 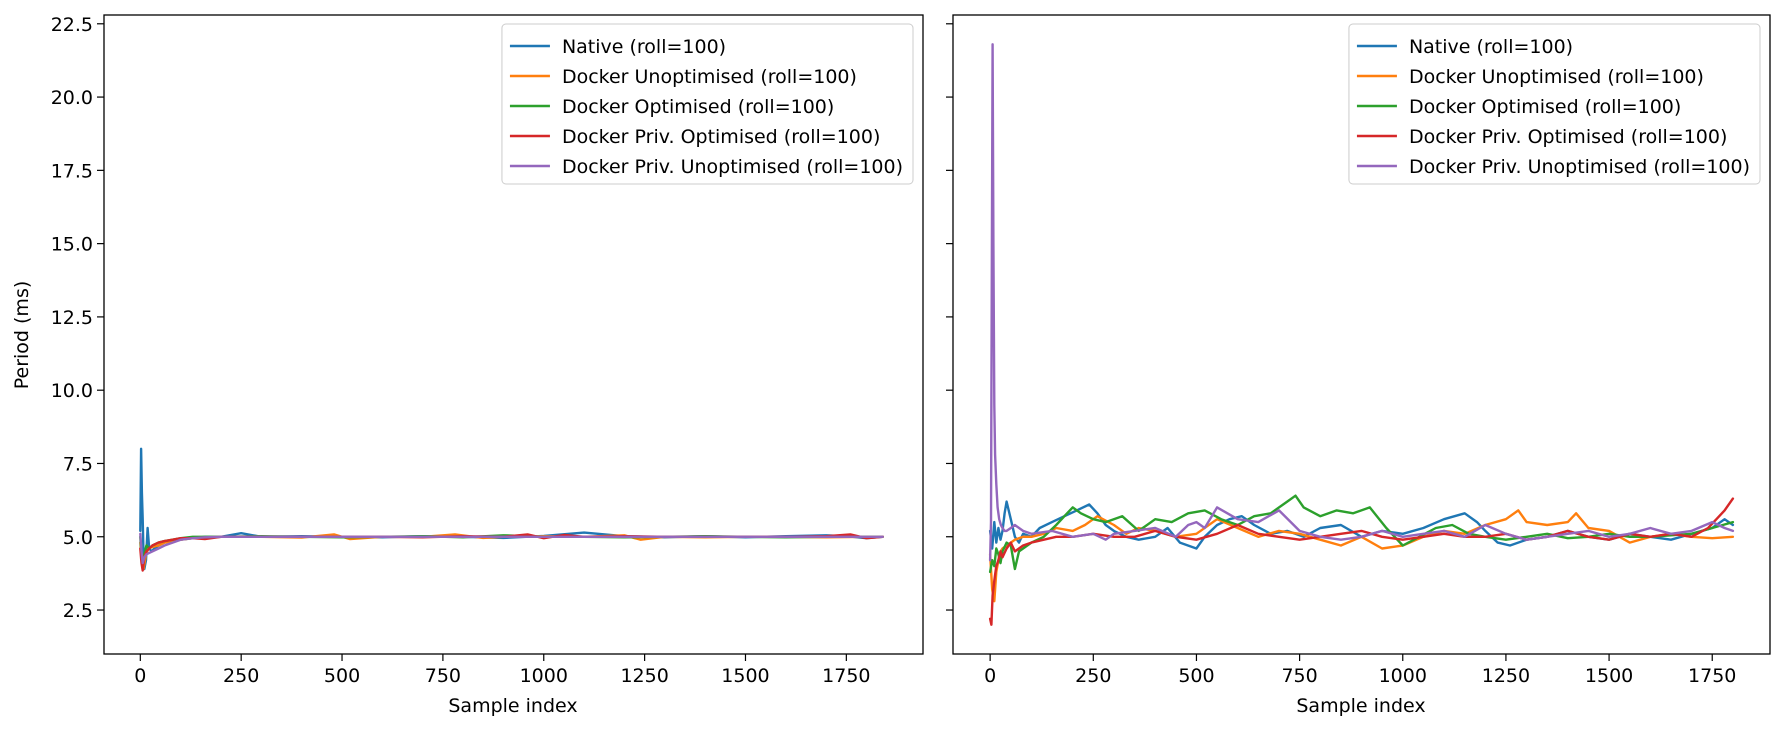 I want to click on left-legend-box, so click(x=707, y=104).